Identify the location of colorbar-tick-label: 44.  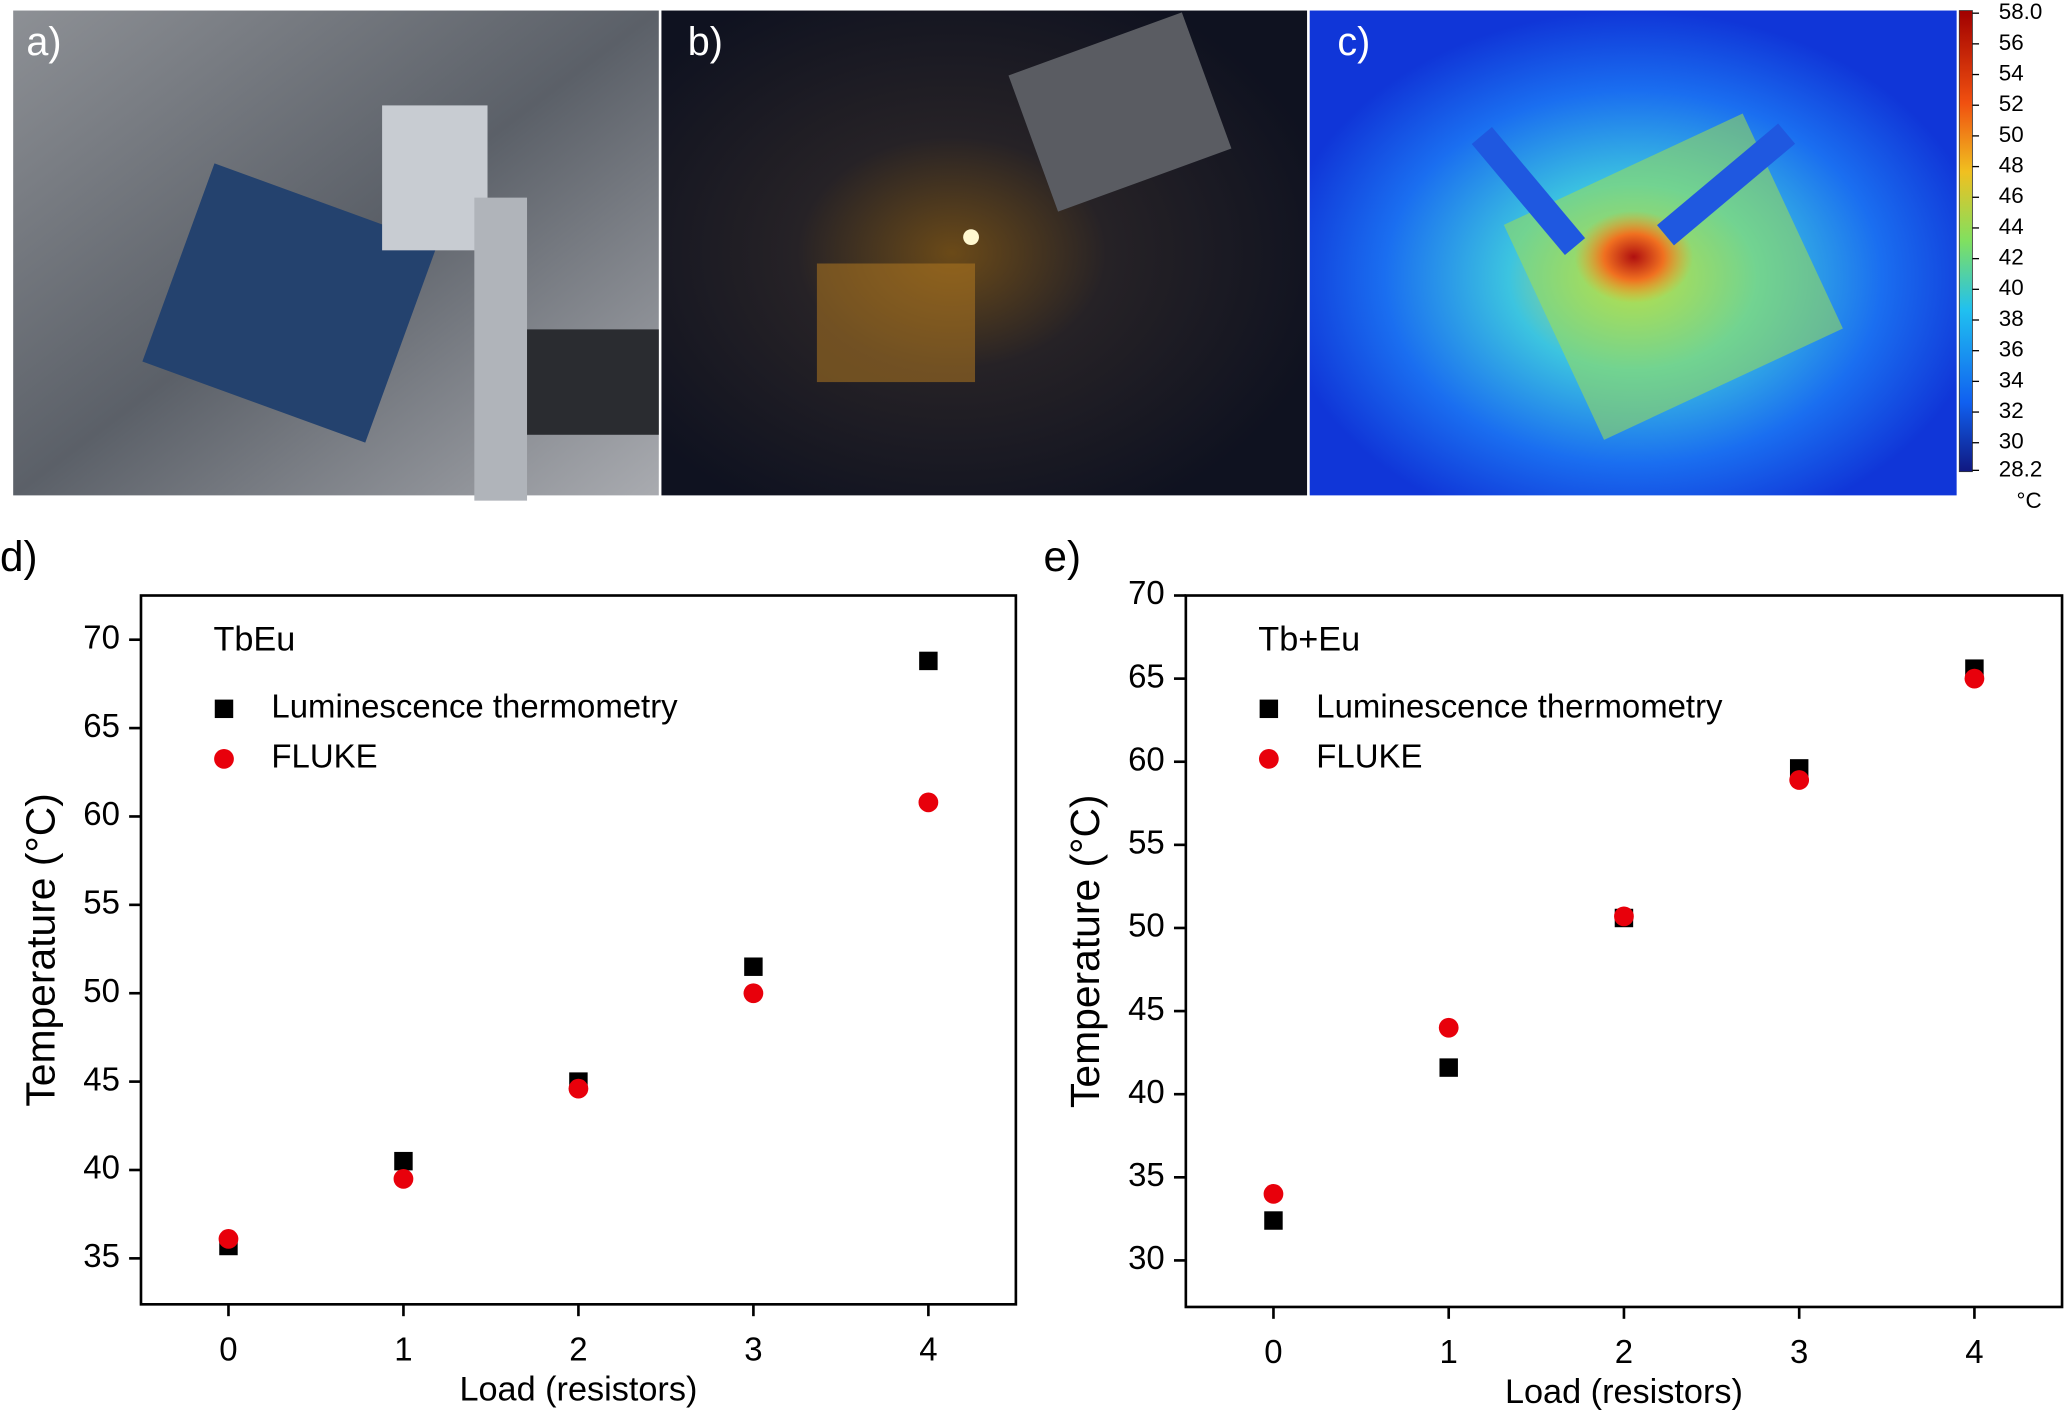
(2011, 226).